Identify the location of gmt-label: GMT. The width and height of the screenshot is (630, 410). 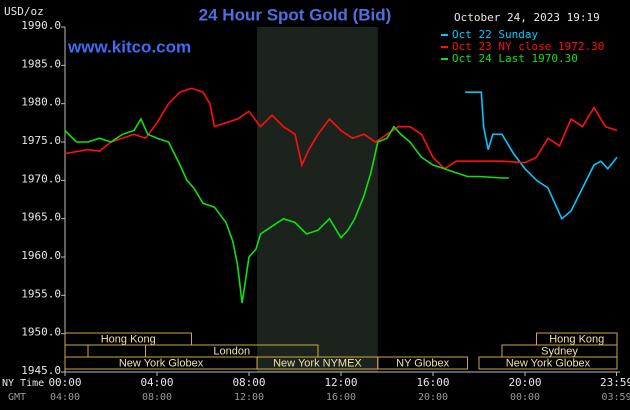
(17, 397).